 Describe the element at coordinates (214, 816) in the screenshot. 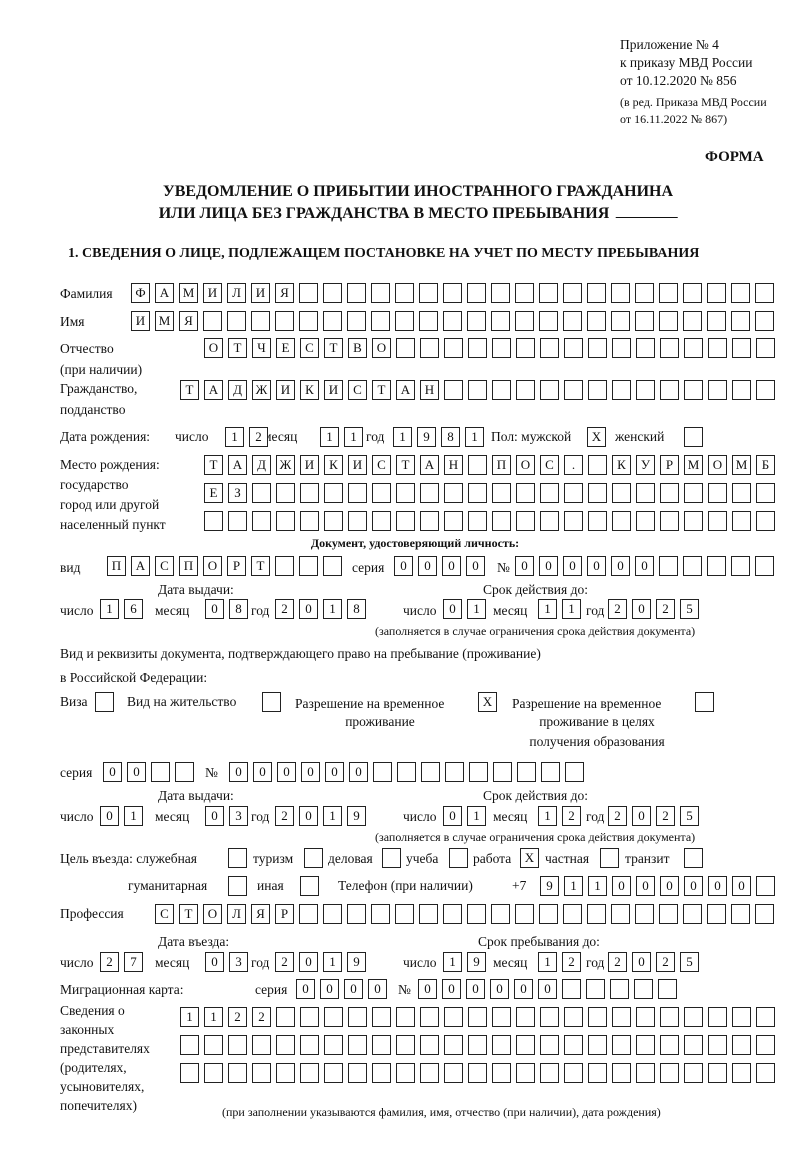

I see `char-box-stay-issue-month: 0` at that location.